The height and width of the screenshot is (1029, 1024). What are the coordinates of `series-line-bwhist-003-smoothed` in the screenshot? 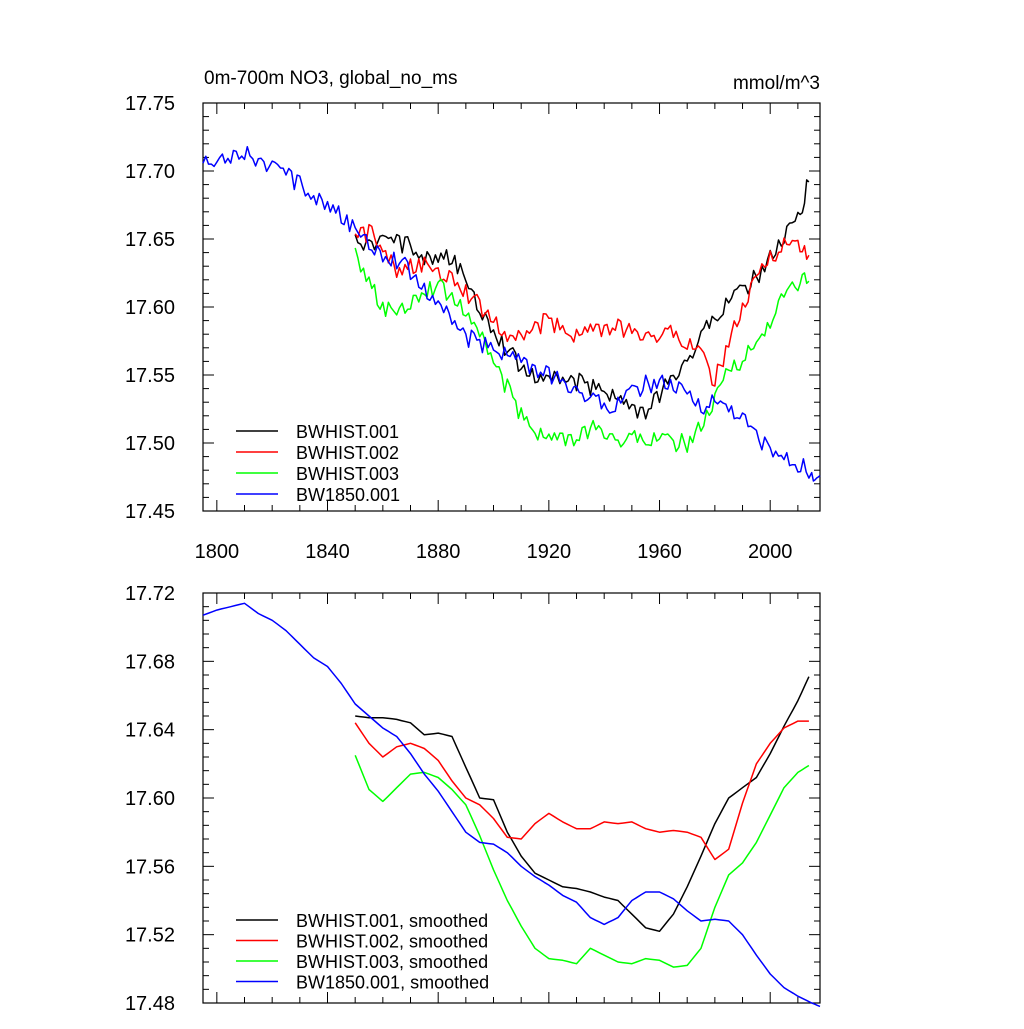 It's located at (582, 861).